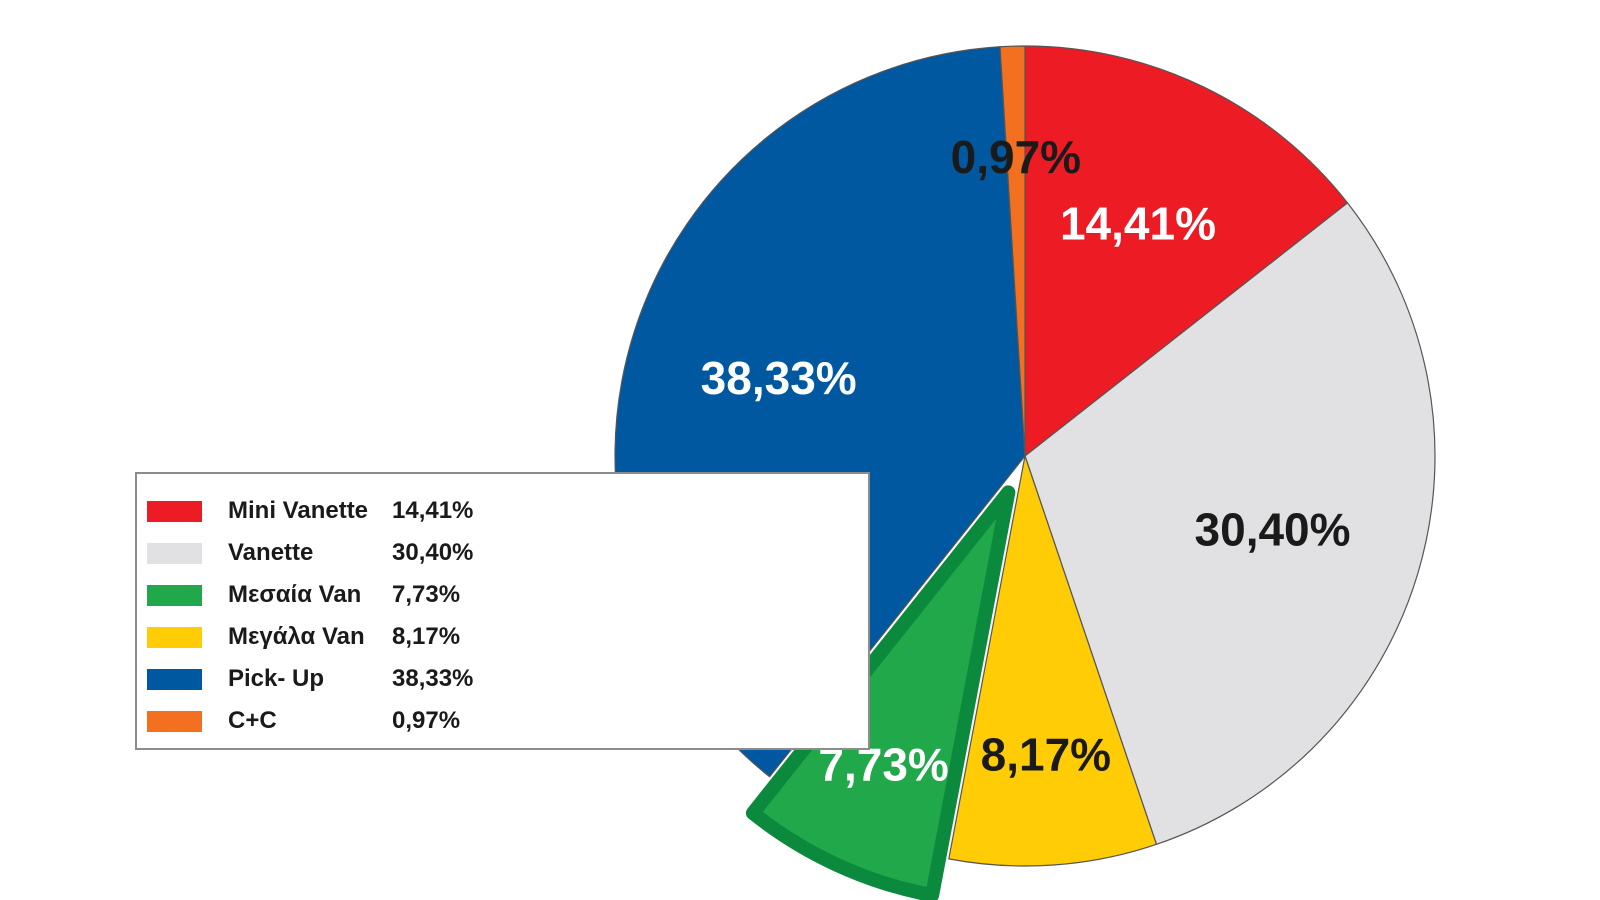  Describe the element at coordinates (426, 720) in the screenshot. I see `legend-value: 0,97%` at that location.